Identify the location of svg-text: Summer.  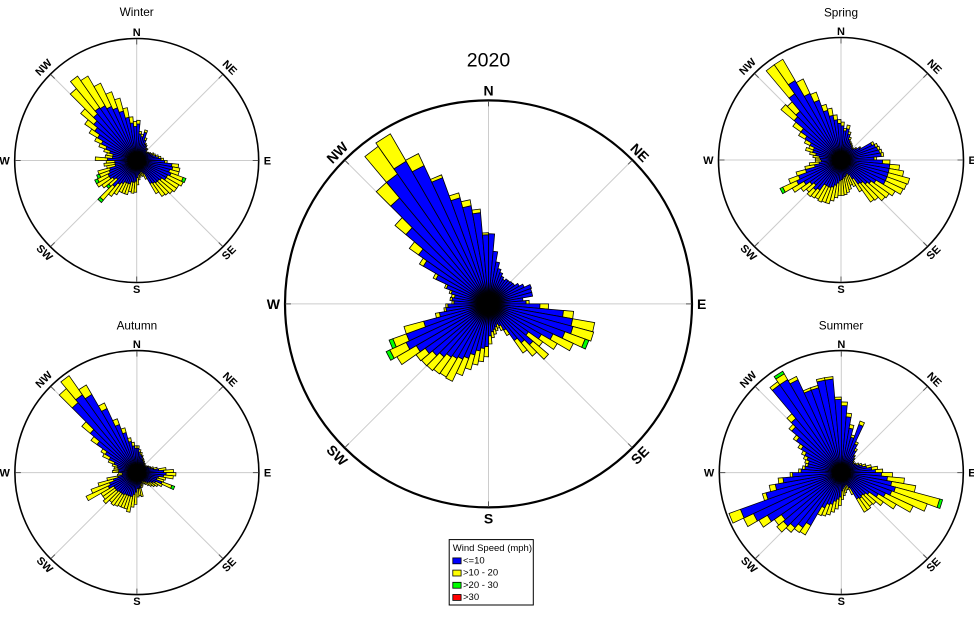
(841, 326).